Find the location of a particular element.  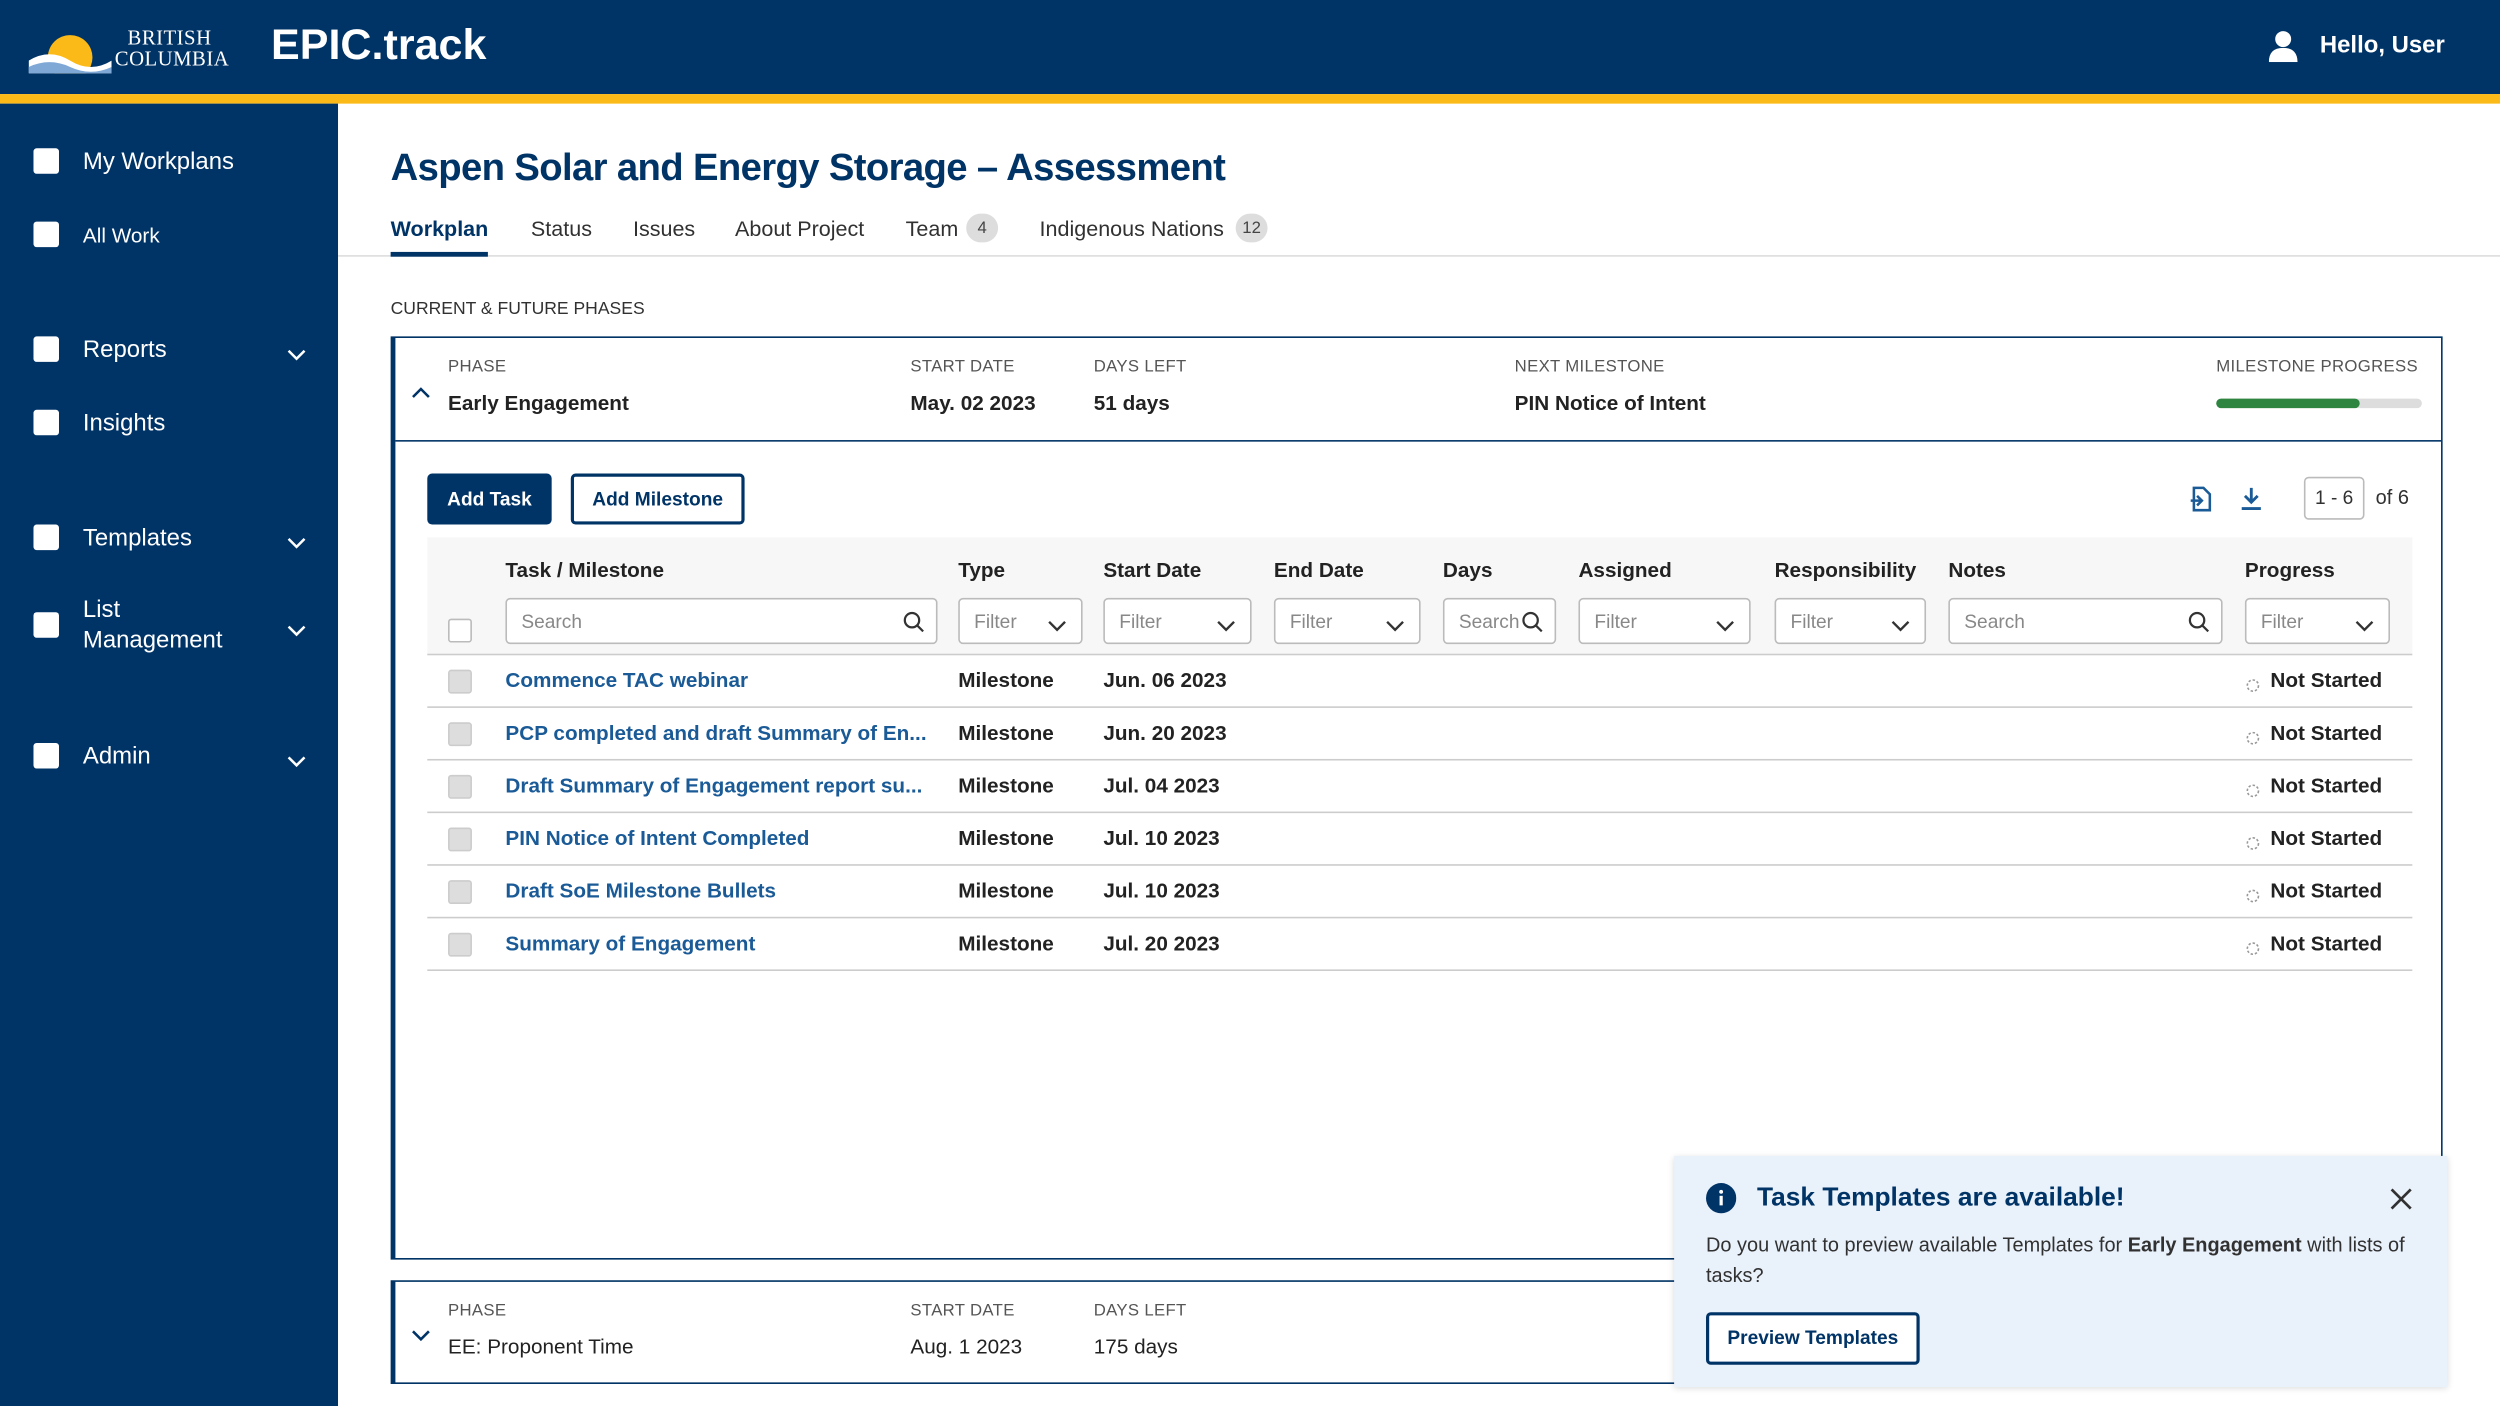

tab: Status is located at coordinates (561, 228).